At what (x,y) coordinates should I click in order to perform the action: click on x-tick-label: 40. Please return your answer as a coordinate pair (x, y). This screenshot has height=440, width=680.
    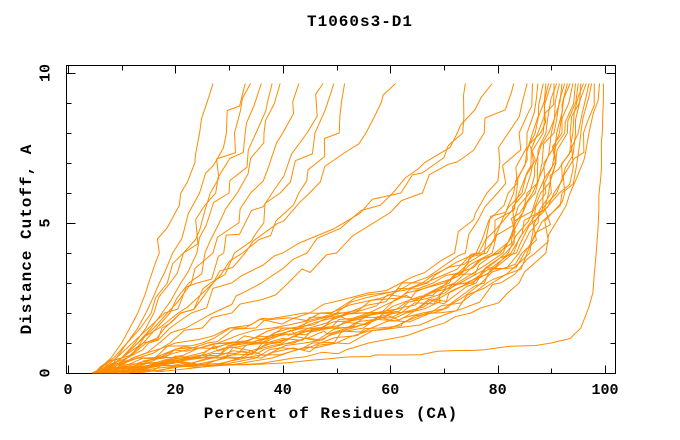
    Looking at the image, I should click on (283, 390).